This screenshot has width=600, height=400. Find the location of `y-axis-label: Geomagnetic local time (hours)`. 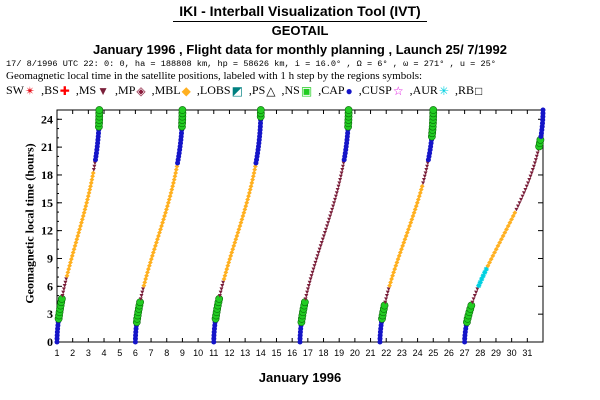

y-axis-label: Geomagnetic local time (hours) is located at coordinates (29, 223).